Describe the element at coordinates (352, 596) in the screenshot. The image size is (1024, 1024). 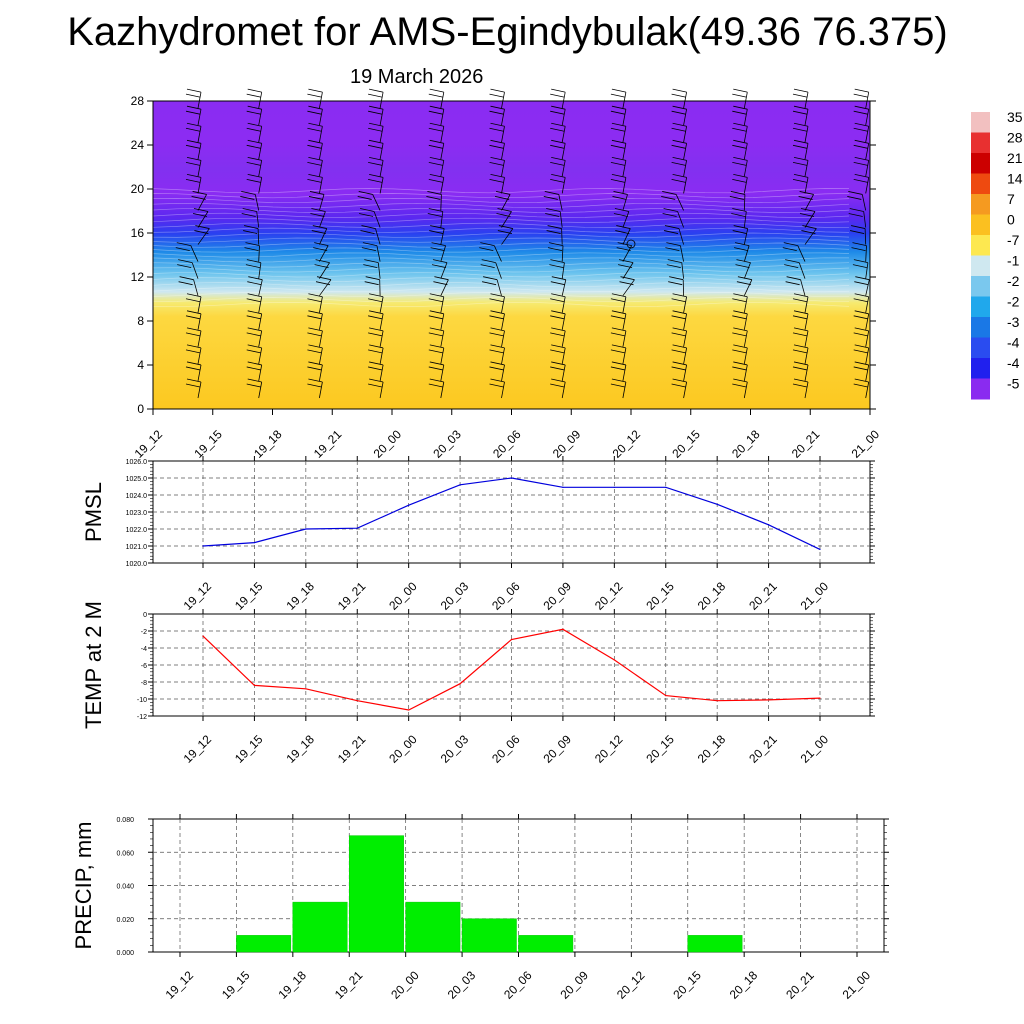
I see `x-tick-label: 19_21` at that location.